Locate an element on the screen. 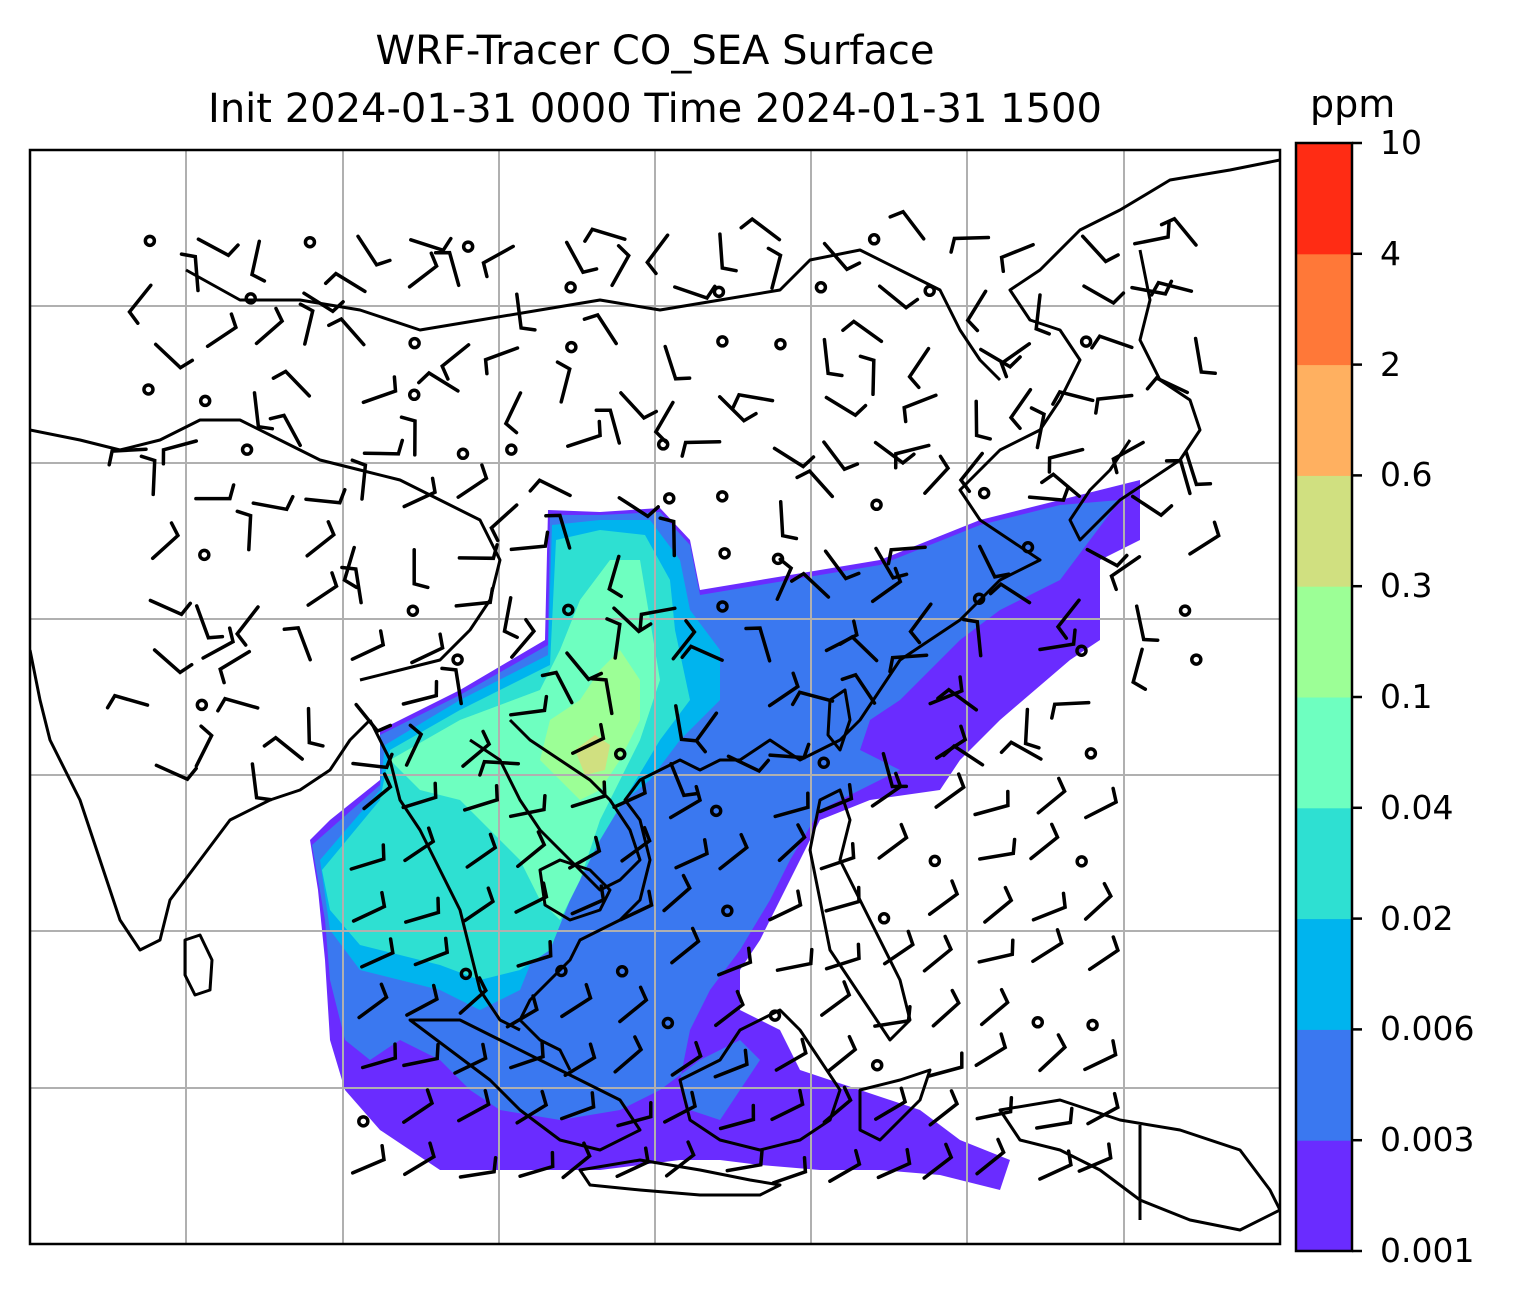  border-indochina is located at coordinates (555, 805).